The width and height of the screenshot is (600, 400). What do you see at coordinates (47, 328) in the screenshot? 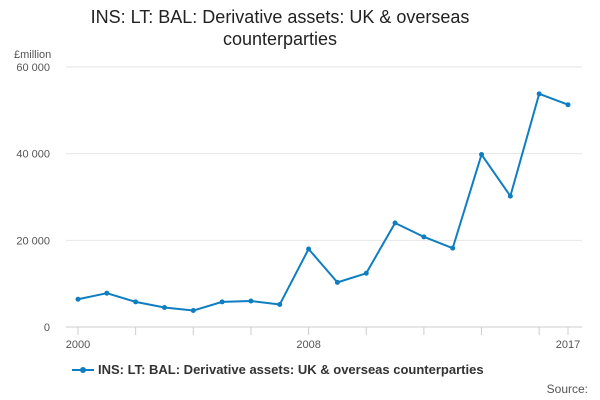
I see `y-tick-label: 0` at bounding box center [47, 328].